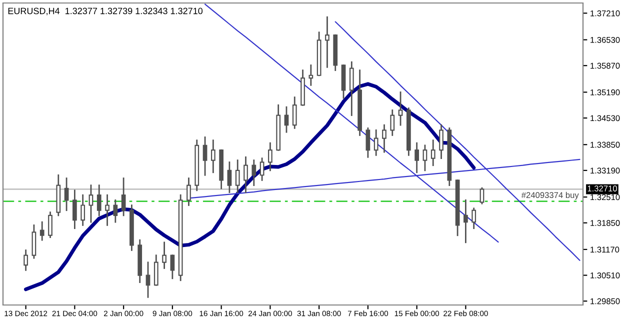 The width and height of the screenshot is (625, 318). I want to click on y-tick-label: 1.30510, so click(605, 275).